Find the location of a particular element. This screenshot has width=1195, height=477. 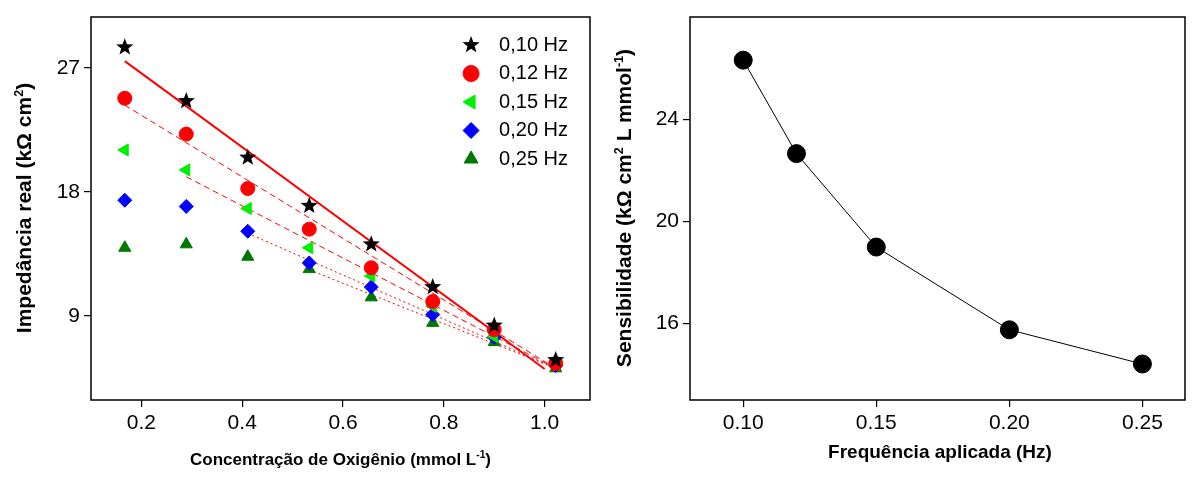

y-tick-label: 18 is located at coordinates (68, 190).